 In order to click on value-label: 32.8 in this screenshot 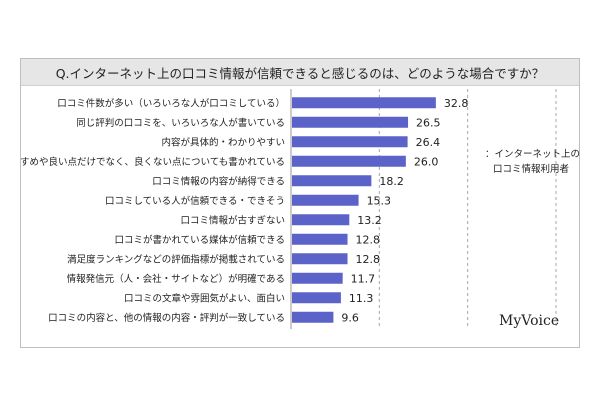, I will do `click(456, 103)`.